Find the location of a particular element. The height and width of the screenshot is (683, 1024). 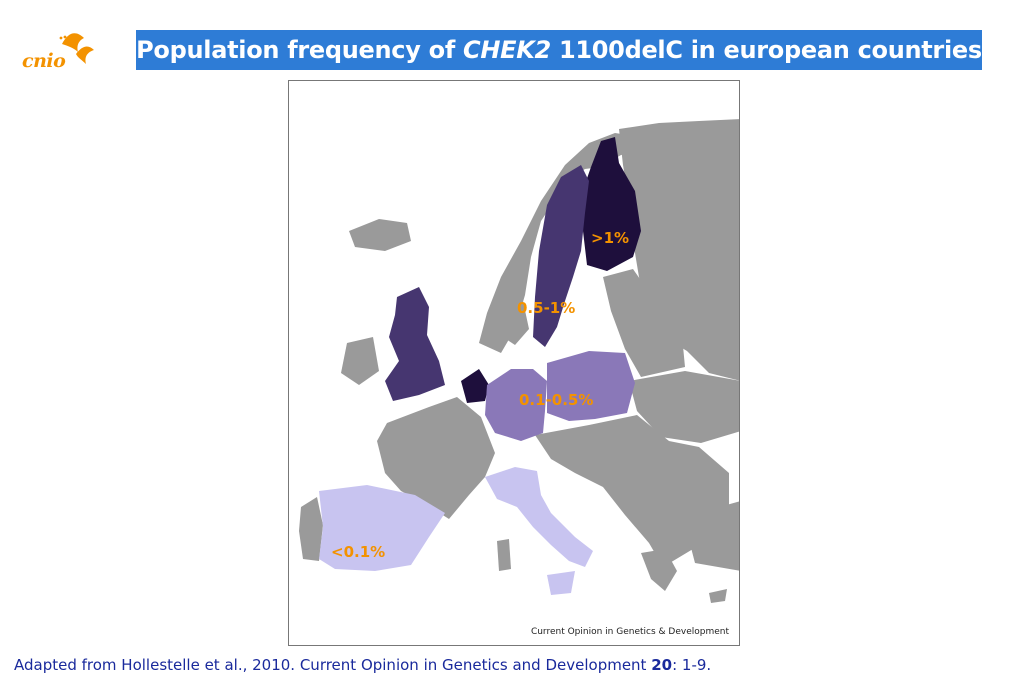

finland-gt1 is located at coordinates (610, 204).